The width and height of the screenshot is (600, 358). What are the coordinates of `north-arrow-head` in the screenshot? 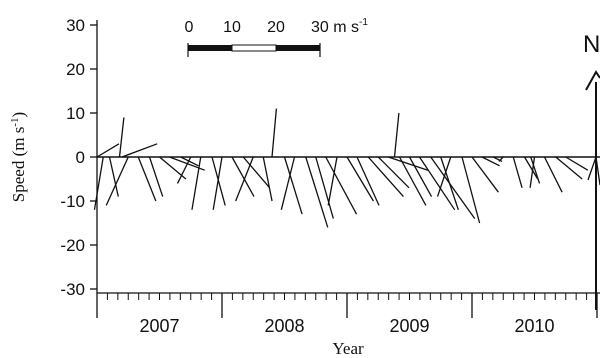 It's located at (592, 80).